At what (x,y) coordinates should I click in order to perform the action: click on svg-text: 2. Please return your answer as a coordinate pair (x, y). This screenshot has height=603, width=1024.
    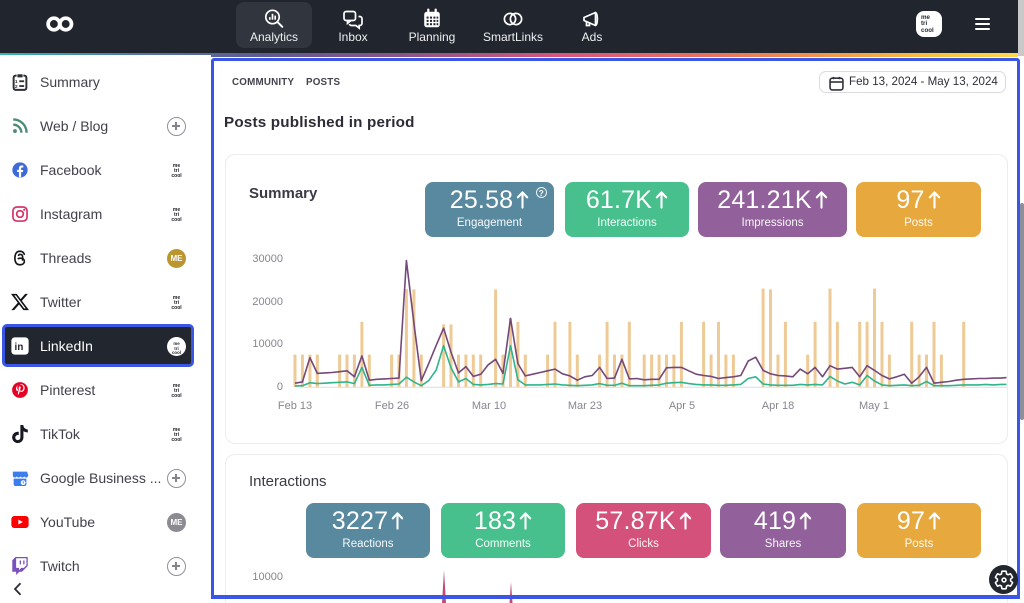
    Looking at the image, I should click on (16, 87).